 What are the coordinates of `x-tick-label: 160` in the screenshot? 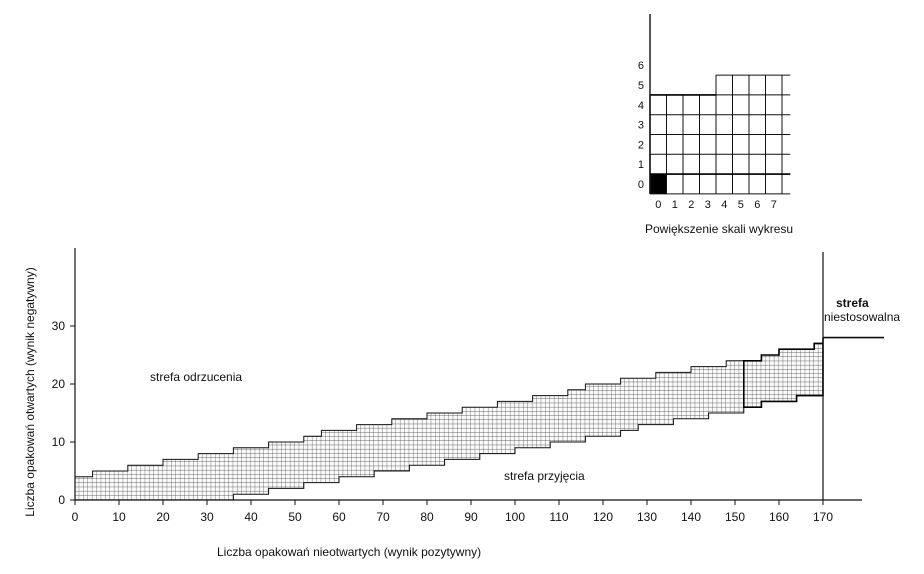 It's located at (779, 517).